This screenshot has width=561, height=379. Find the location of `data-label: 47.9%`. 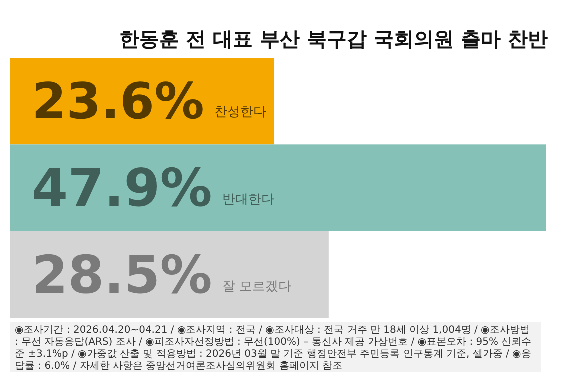

data-label: 47.9% is located at coordinates (122, 189).